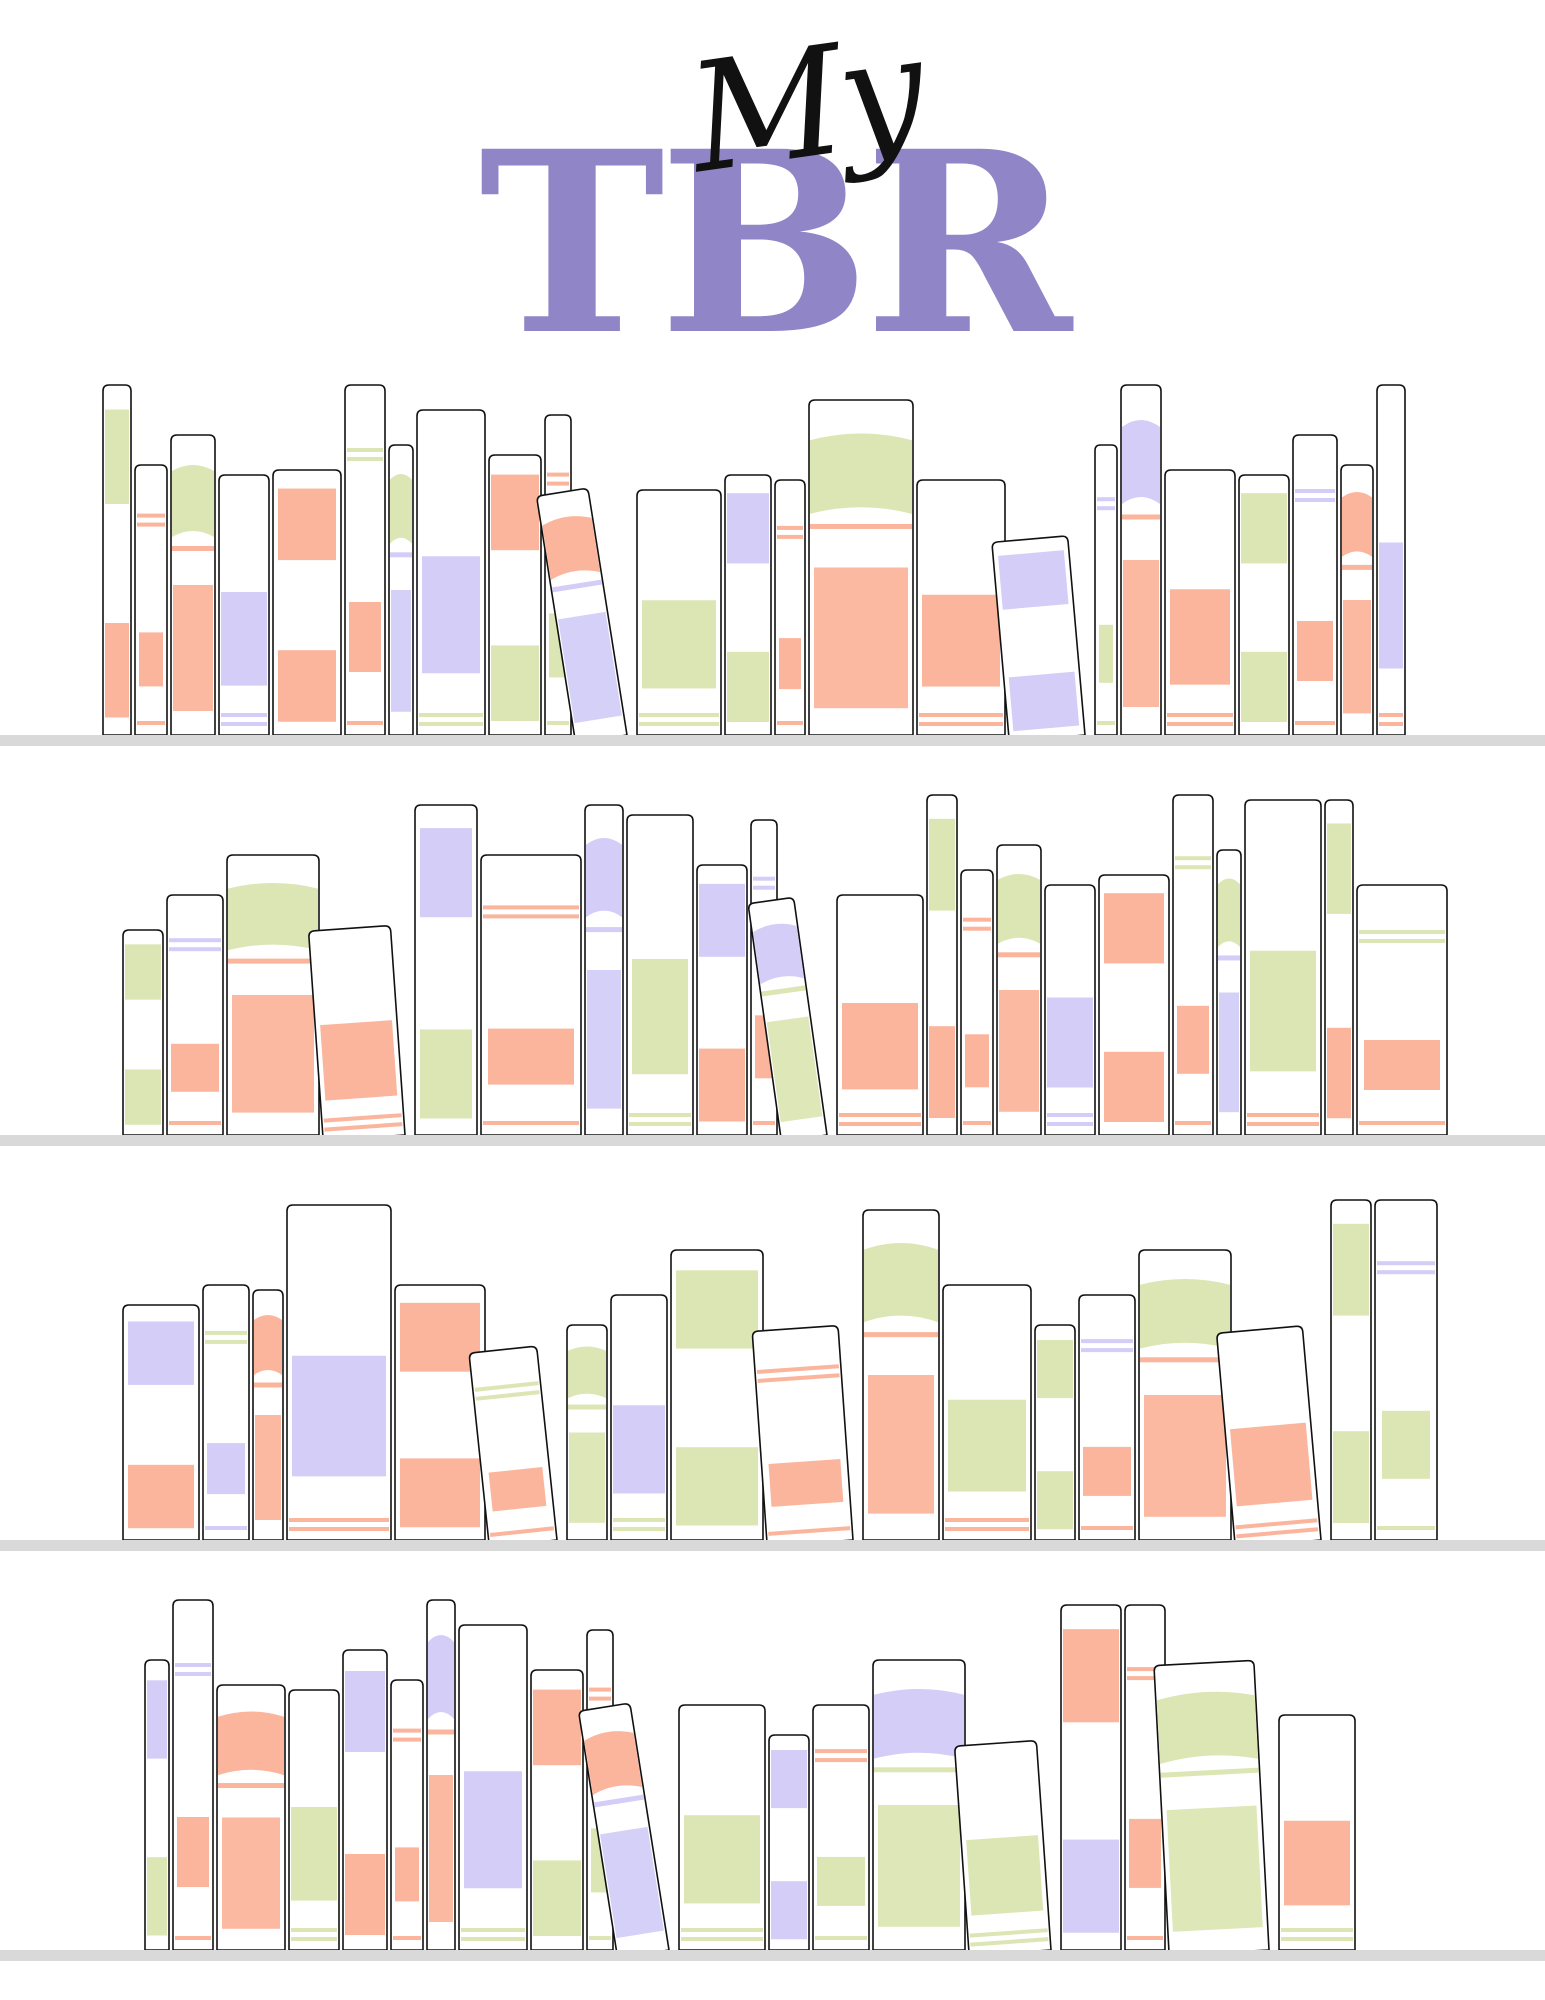 This screenshot has height=2000, width=1545. What do you see at coordinates (775, 243) in the screenshot?
I see `title-tbr: TBR` at bounding box center [775, 243].